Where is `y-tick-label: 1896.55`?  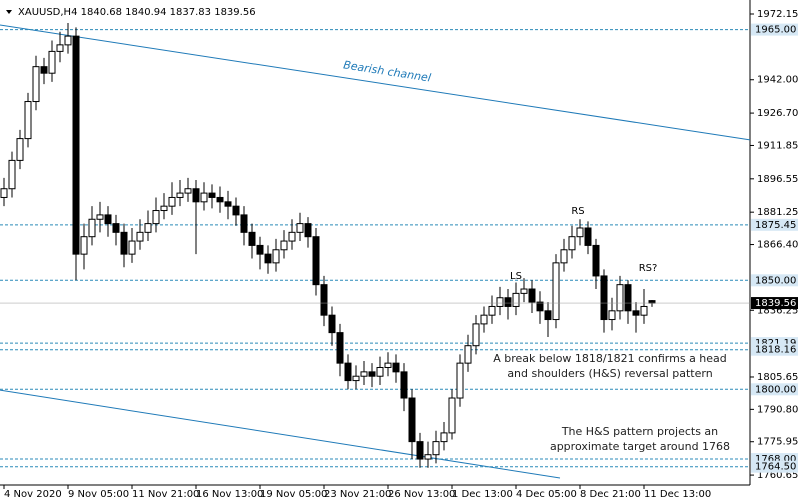 y-tick-label: 1896.55 is located at coordinates (777, 179).